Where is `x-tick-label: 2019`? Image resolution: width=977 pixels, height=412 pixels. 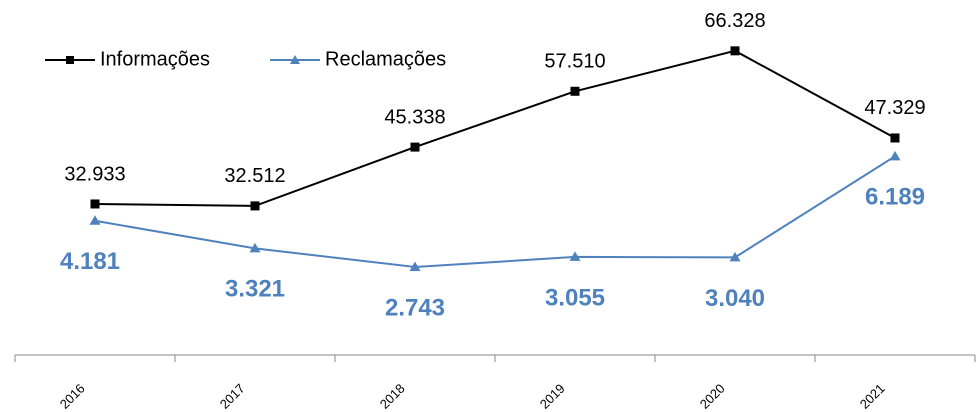 x-tick-label: 2019 is located at coordinates (552, 396).